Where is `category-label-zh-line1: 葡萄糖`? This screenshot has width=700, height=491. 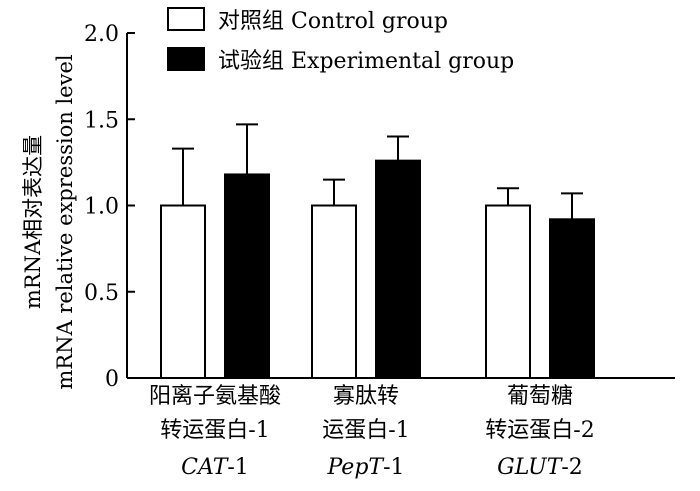 category-label-zh-line1: 葡萄糖 is located at coordinates (540, 396).